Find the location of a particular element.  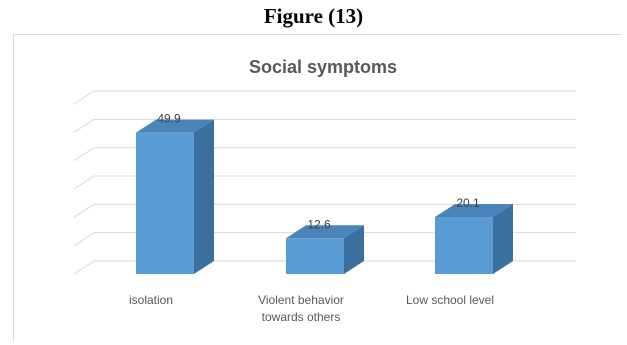

category-label: isolation is located at coordinates (151, 300).